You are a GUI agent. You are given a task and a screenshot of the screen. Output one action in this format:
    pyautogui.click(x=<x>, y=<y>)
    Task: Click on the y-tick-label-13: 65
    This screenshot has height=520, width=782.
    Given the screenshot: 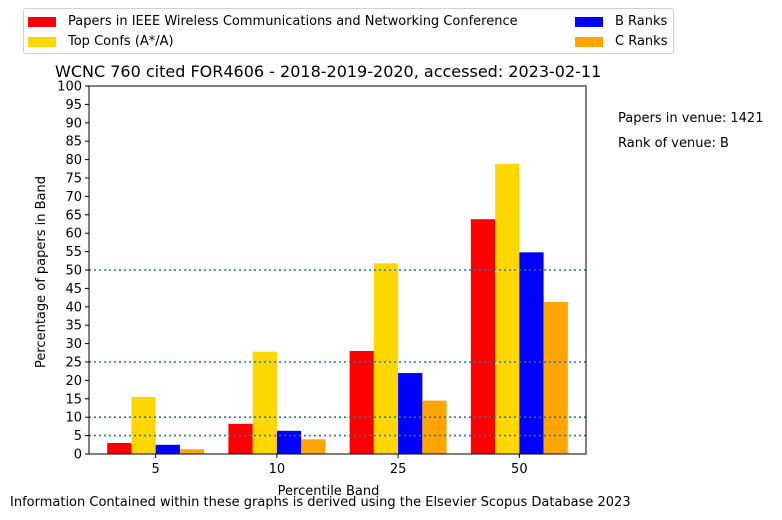 What is the action you would take?
    pyautogui.click(x=73, y=215)
    